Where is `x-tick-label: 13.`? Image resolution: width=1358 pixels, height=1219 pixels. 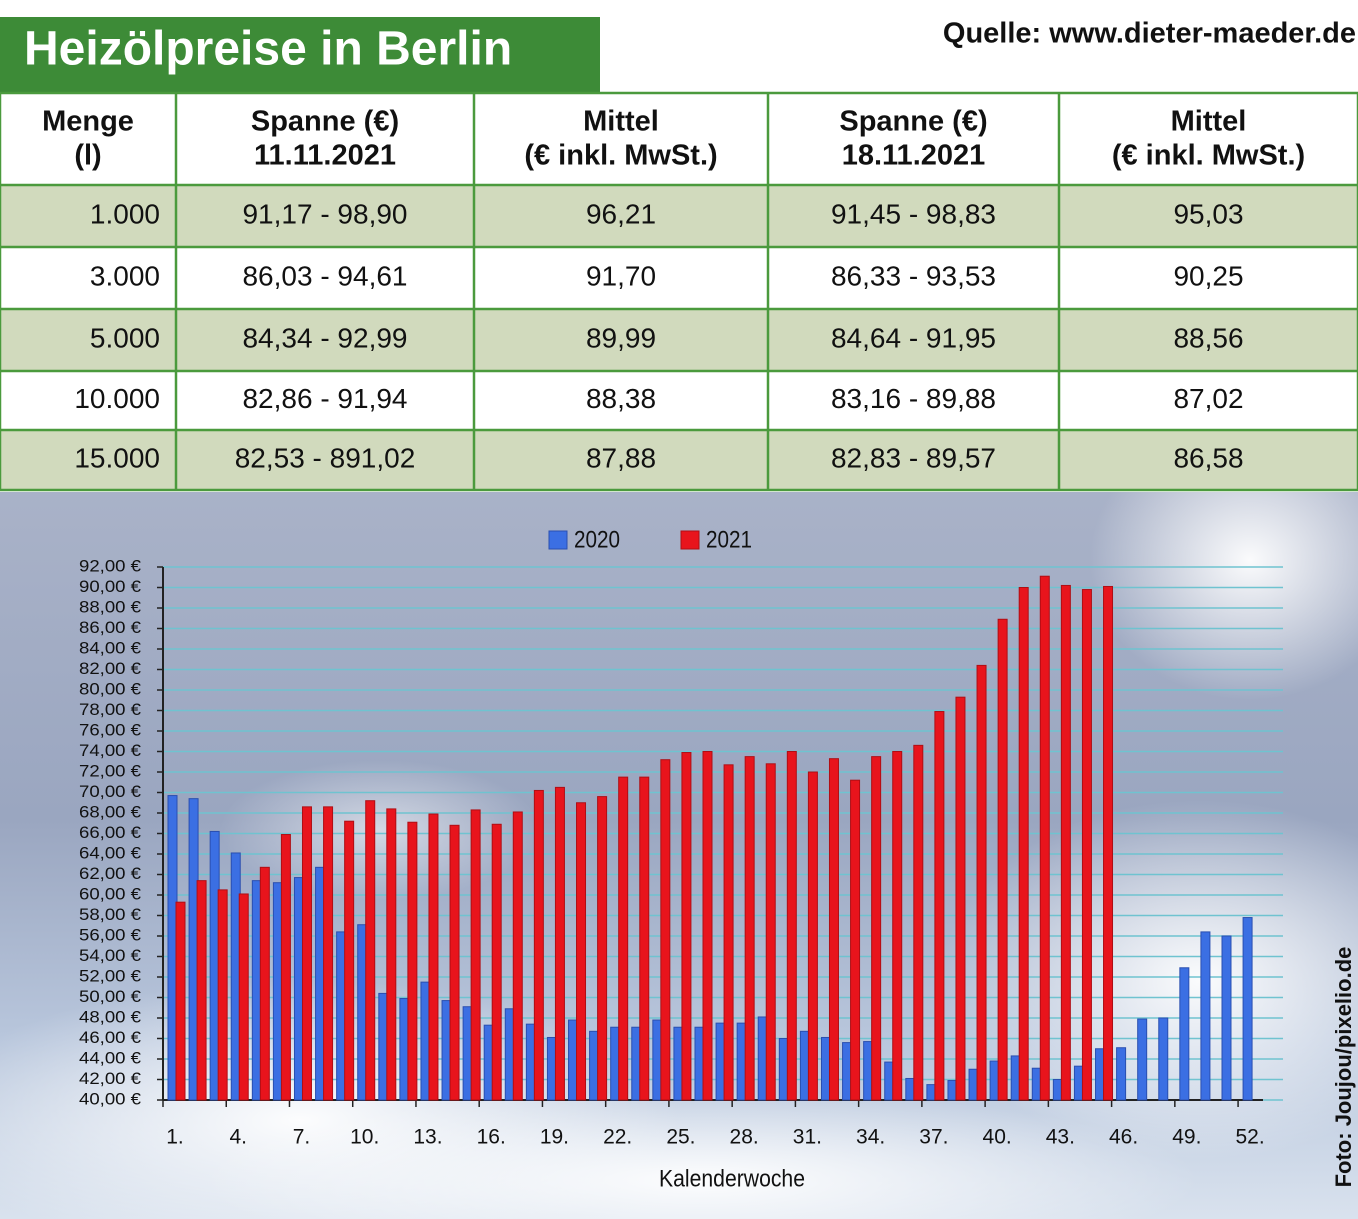 x-tick-label: 13. is located at coordinates (427, 1137).